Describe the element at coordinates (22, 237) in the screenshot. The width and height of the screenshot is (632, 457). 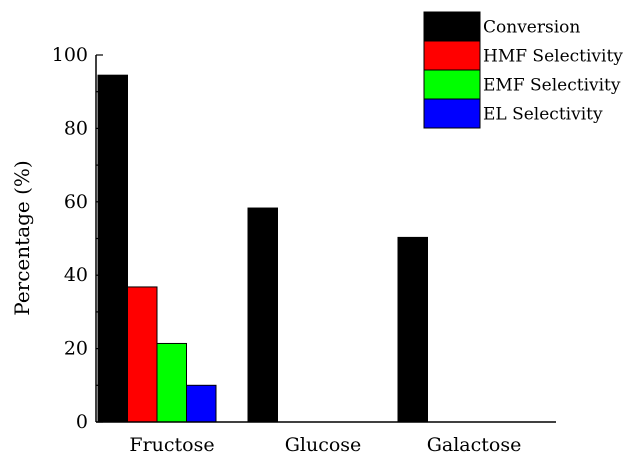
I see `y-axis-title: Percentage (%)` at that location.